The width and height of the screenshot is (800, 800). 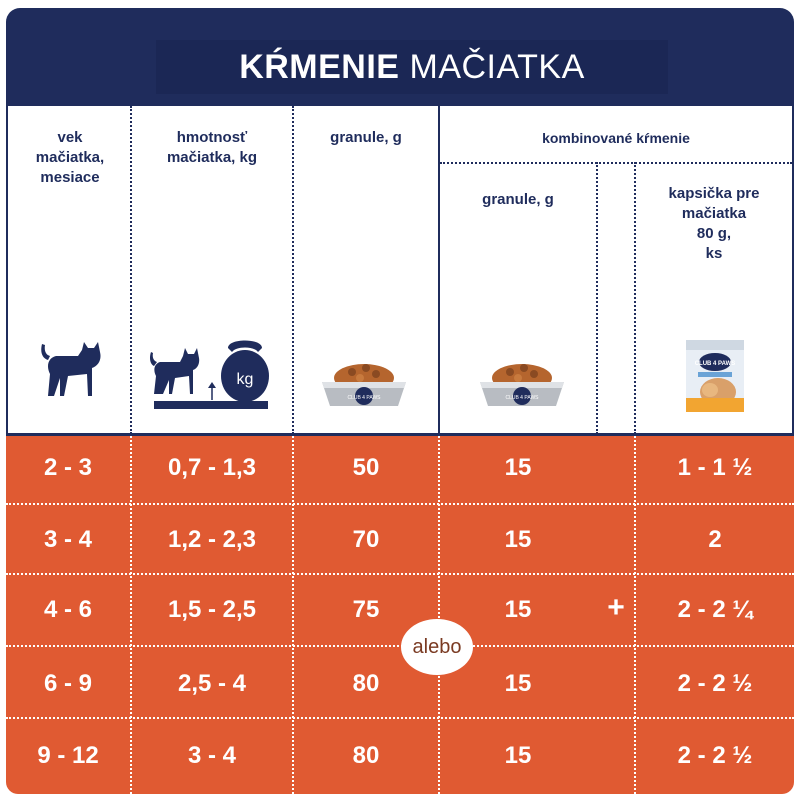 What do you see at coordinates (212, 467) in the screenshot?
I see `cell-weight: 0,7 - 1,3` at bounding box center [212, 467].